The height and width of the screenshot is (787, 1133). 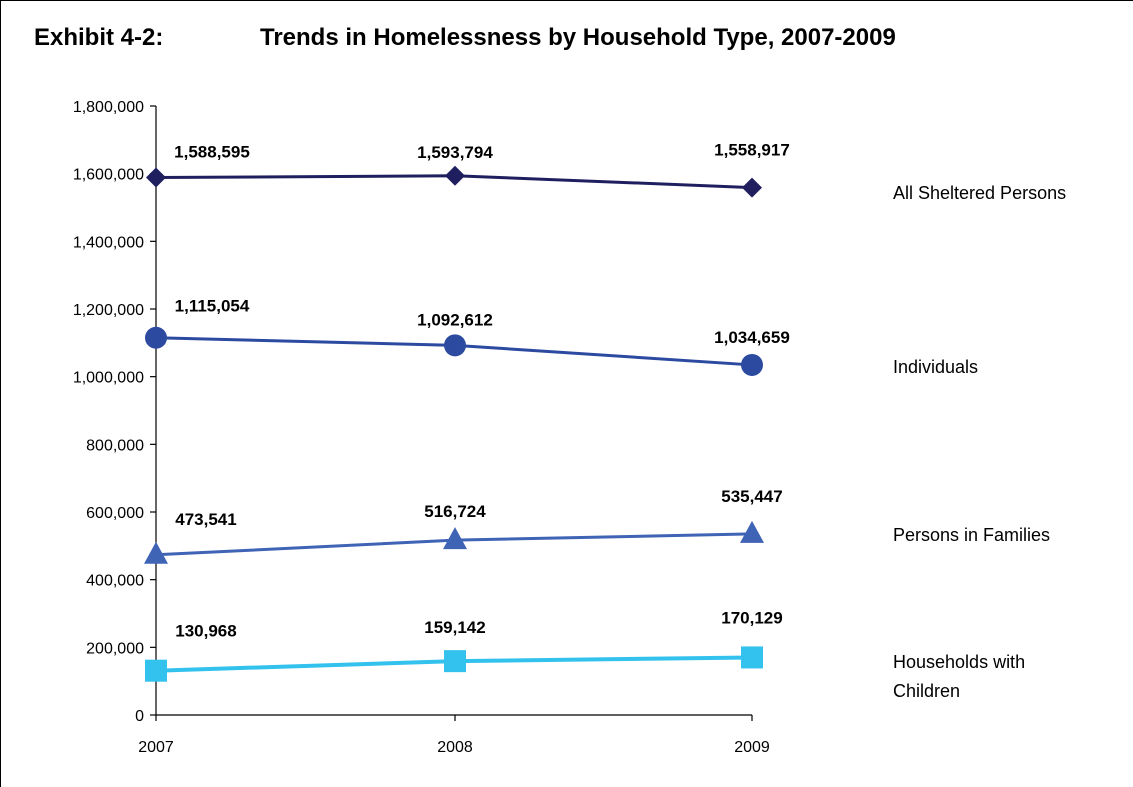 I want to click on y-tick-label: 600,000, so click(x=115, y=513).